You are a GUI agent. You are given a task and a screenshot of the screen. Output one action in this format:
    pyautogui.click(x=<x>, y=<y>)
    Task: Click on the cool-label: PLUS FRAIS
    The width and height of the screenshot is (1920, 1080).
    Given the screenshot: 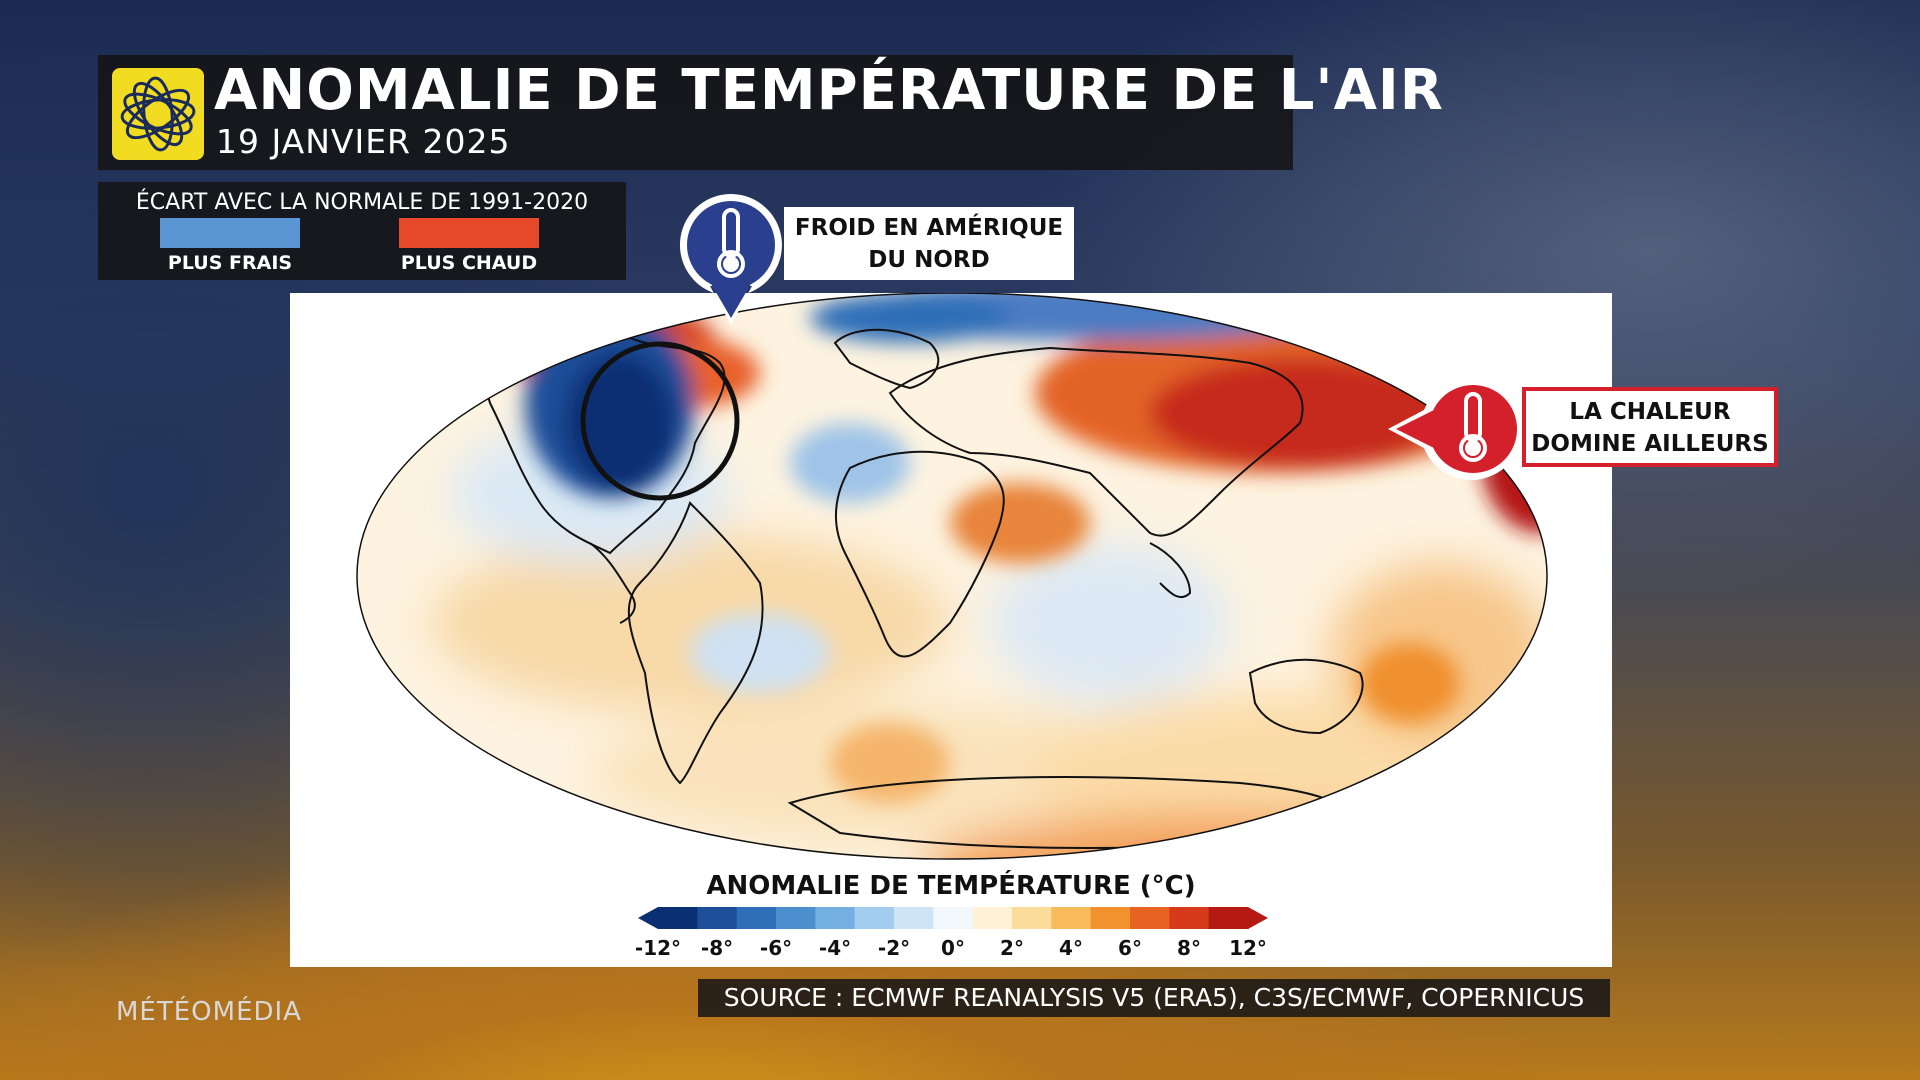 What is the action you would take?
    pyautogui.click(x=230, y=263)
    